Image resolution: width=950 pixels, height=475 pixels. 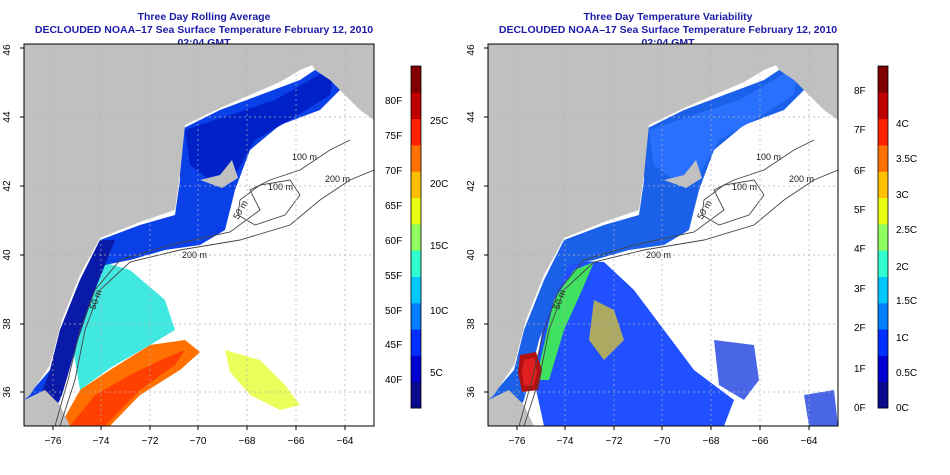 I want to click on right-lat-tick-0: 36, so click(x=471, y=392).